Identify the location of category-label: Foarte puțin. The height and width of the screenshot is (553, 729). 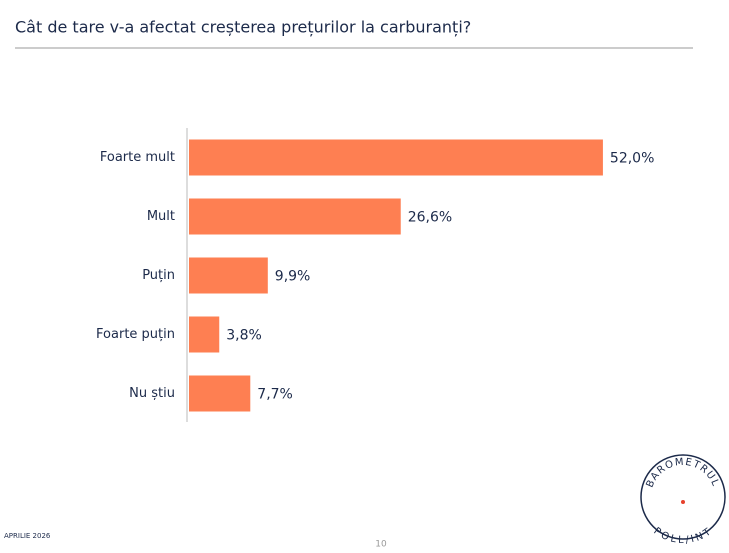
(135, 334).